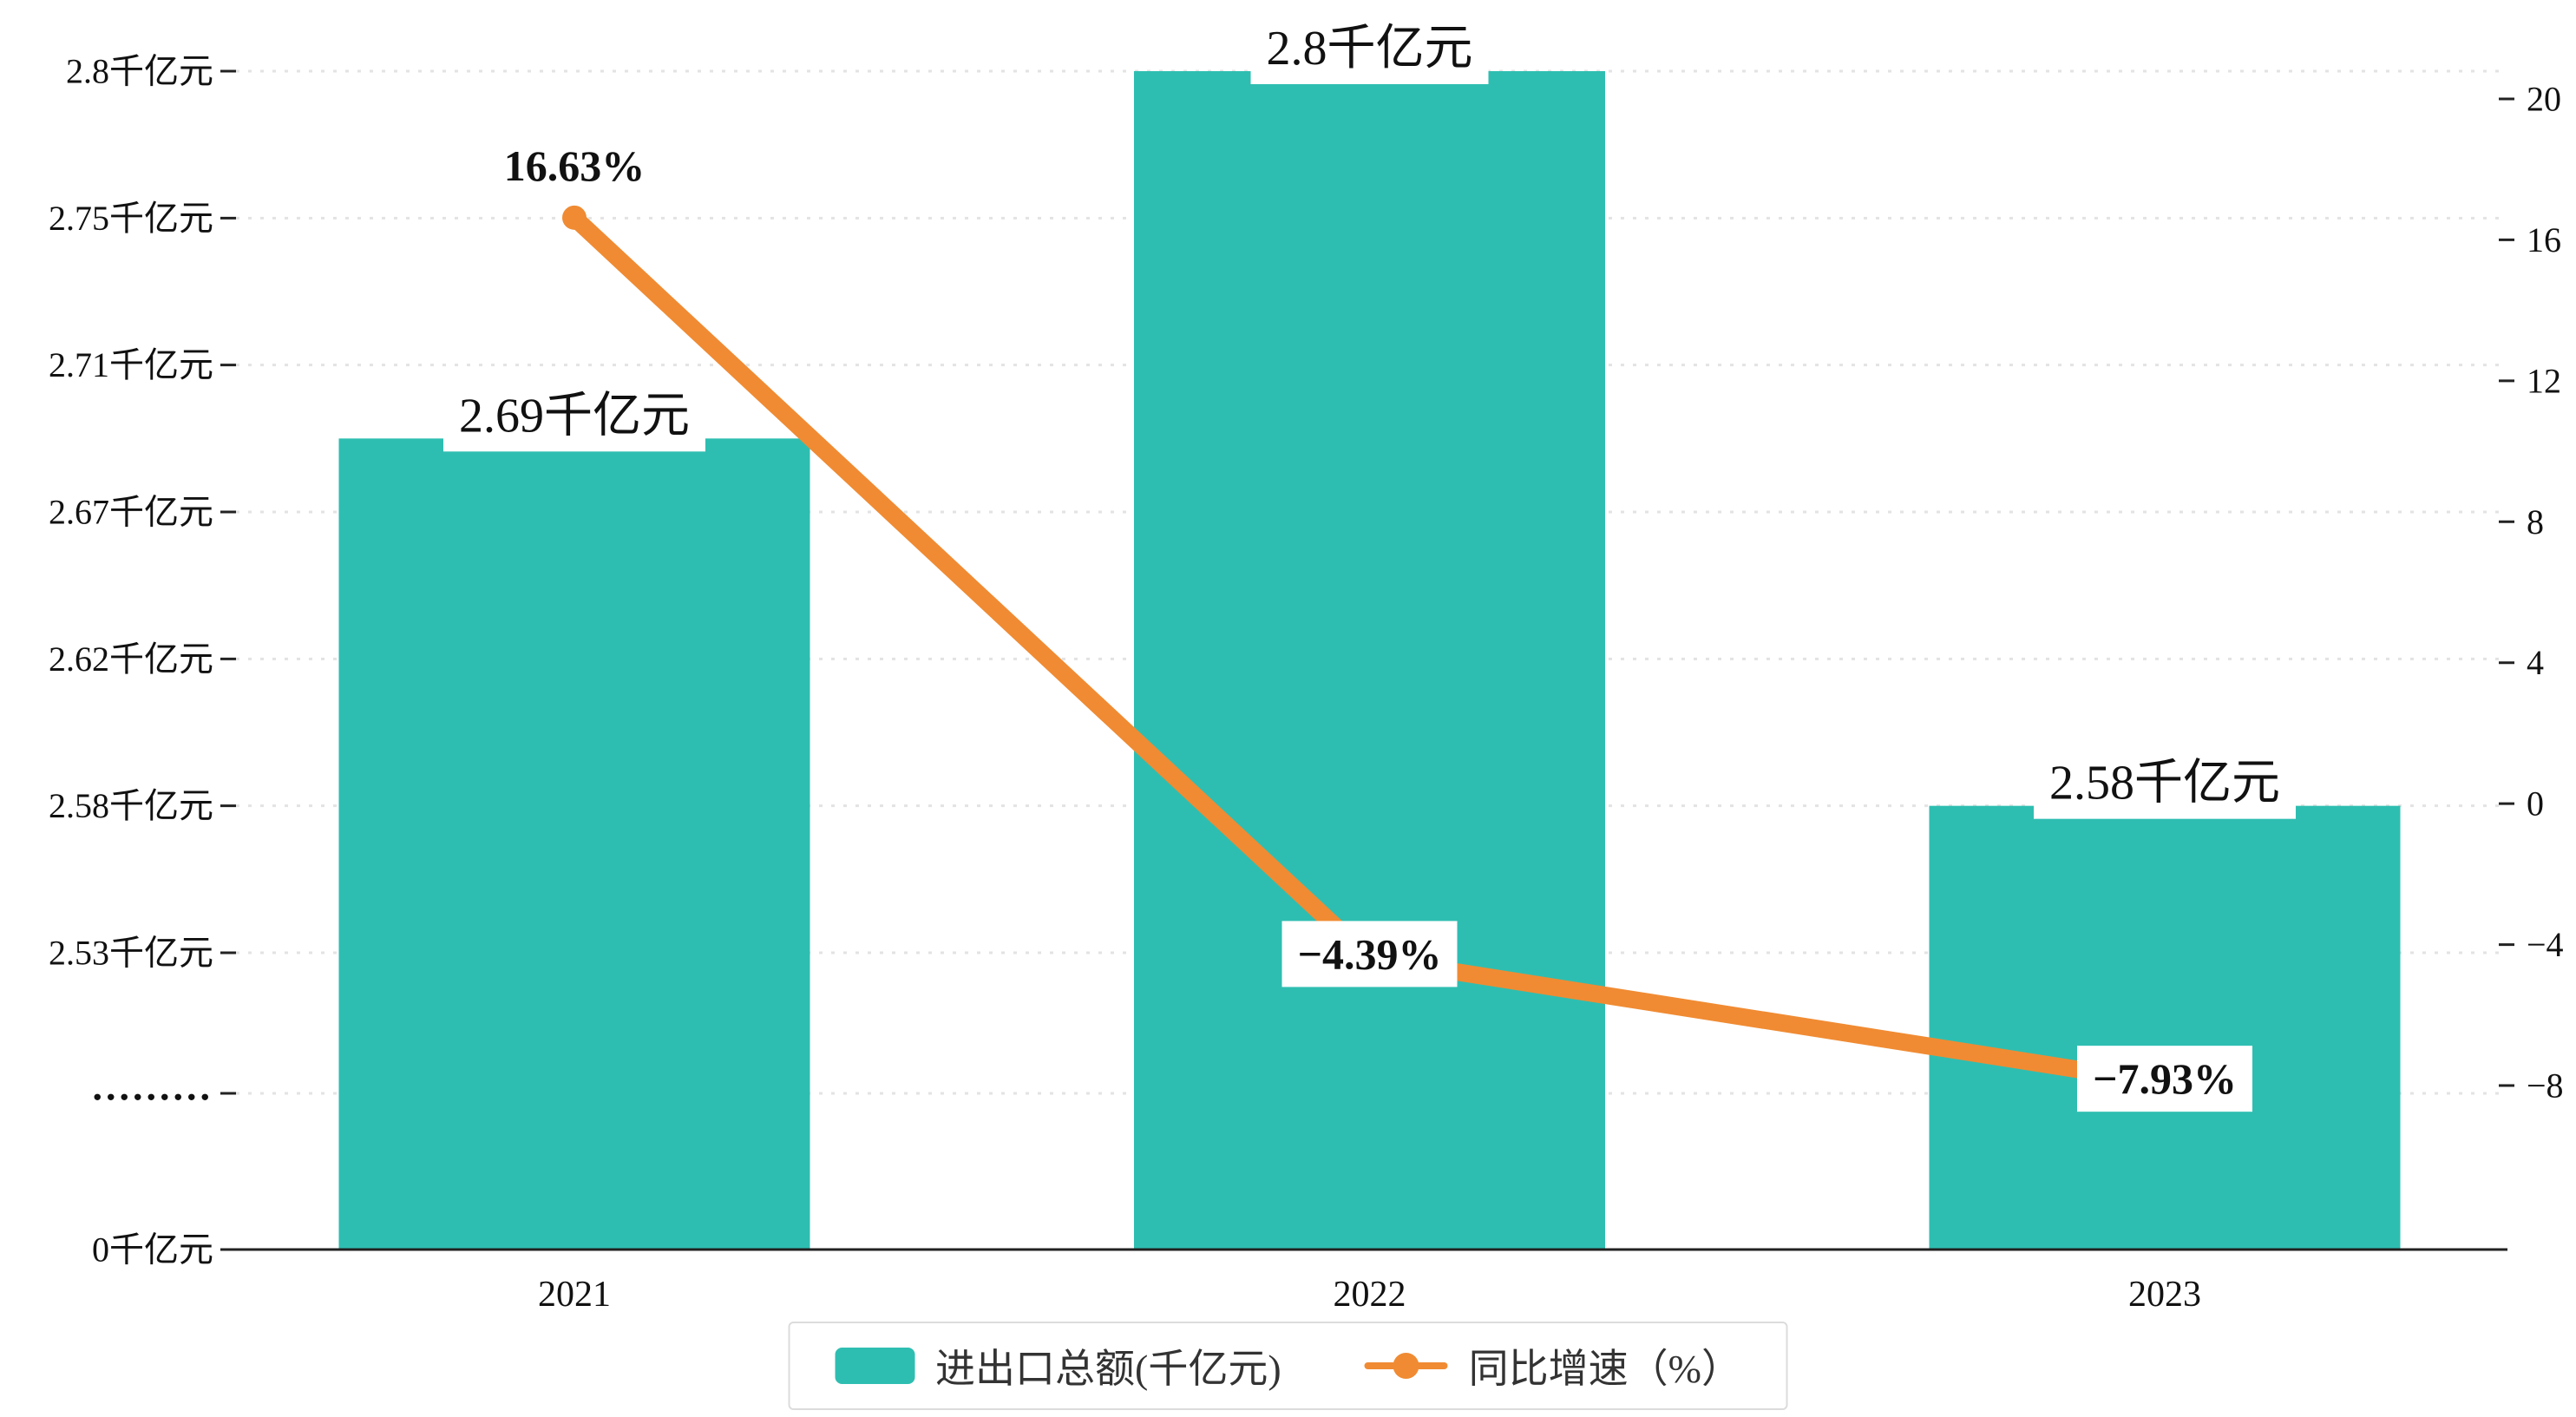 This screenshot has width=2576, height=1417. Describe the element at coordinates (131, 364) in the screenshot. I see `left-axis-label-2: 2.71千亿元` at that location.